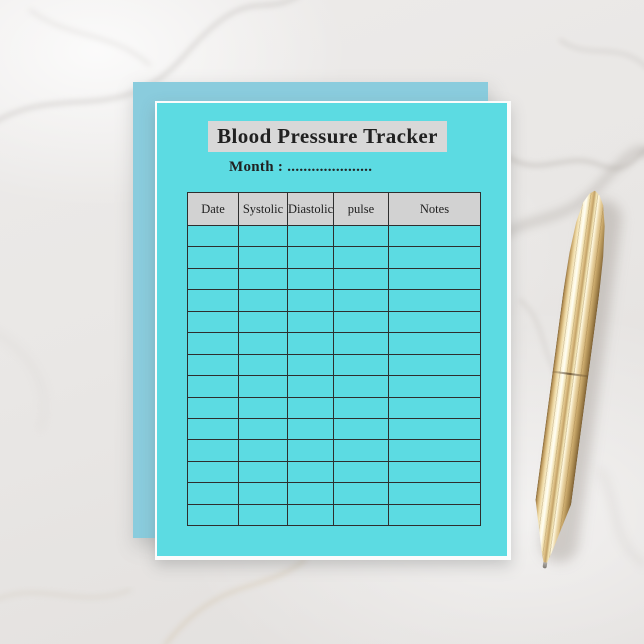 This screenshot has height=644, width=644. I want to click on column-header-systolic: Systolic, so click(263, 209).